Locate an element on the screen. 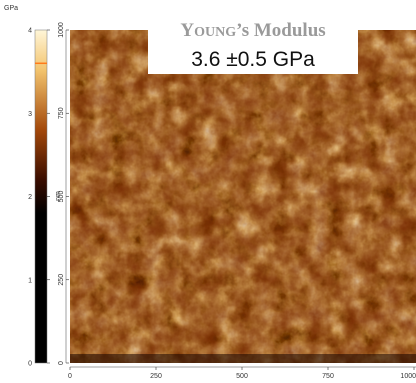 Image resolution: width=416 pixels, height=383 pixels. y-tick-label: 750 is located at coordinates (61, 113).